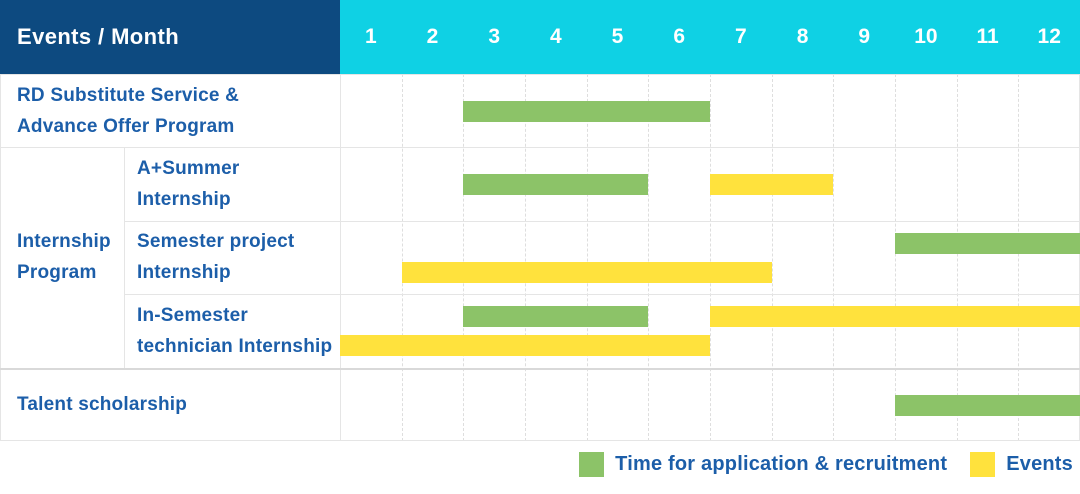  Describe the element at coordinates (57, 273) in the screenshot. I see `group-label-line: Program` at that location.